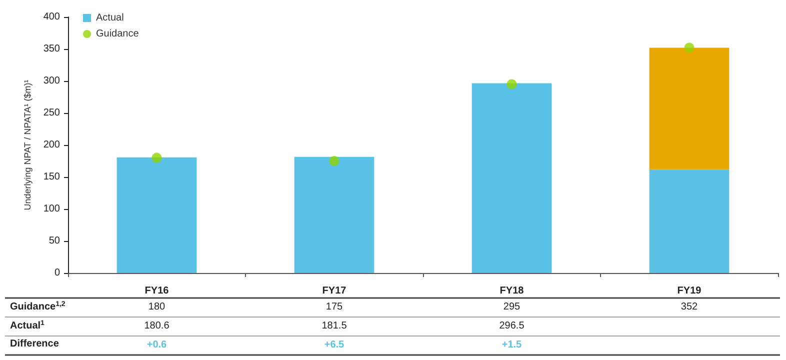 Image resolution: width=786 pixels, height=360 pixels. I want to click on text: Difference, so click(35, 344).